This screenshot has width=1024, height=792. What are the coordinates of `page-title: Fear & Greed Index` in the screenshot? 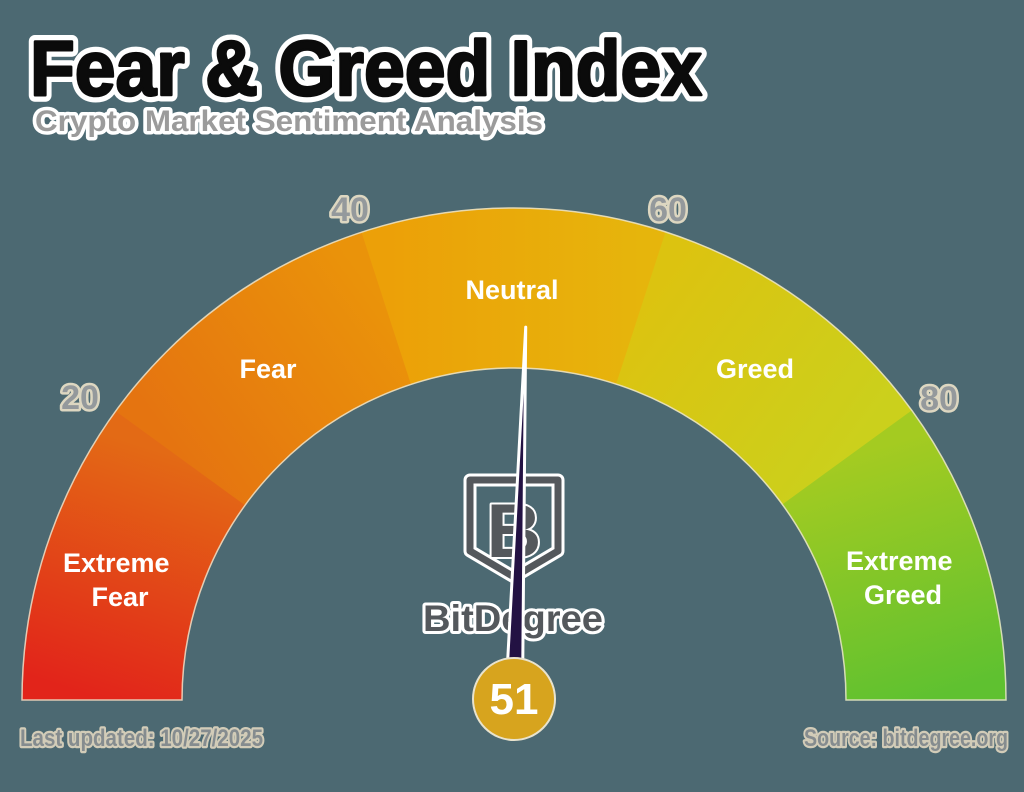 It's located at (366, 68).